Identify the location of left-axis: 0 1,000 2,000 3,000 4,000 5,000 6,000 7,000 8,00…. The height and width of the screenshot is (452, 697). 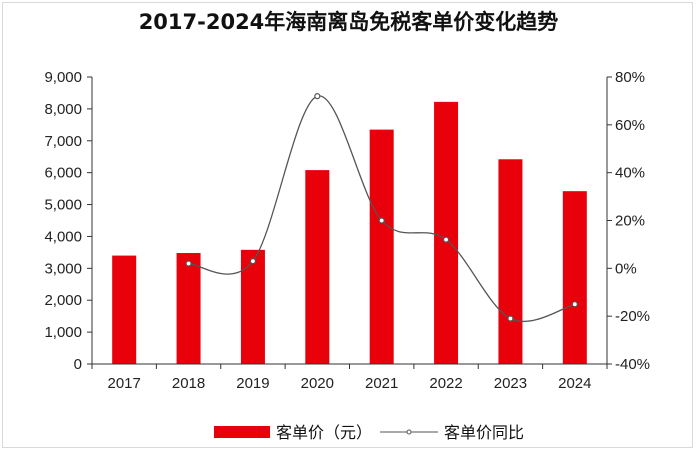
(68, 221).